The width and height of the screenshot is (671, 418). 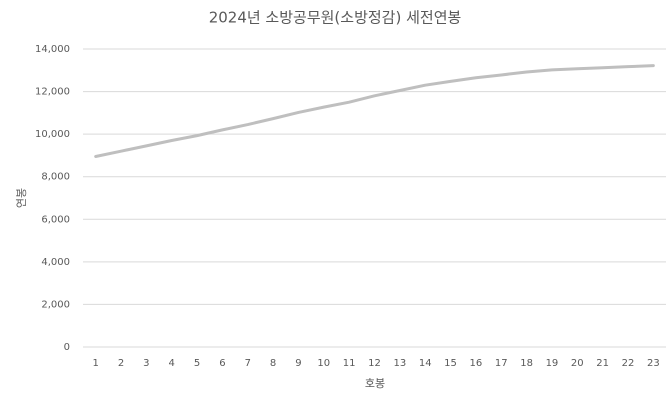 What do you see at coordinates (425, 363) in the screenshot?
I see `x-tick-label: 14` at bounding box center [425, 363].